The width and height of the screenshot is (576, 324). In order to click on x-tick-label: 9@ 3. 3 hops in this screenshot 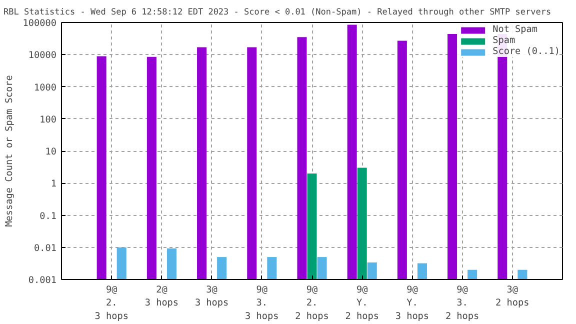, I will do `click(262, 303)`.